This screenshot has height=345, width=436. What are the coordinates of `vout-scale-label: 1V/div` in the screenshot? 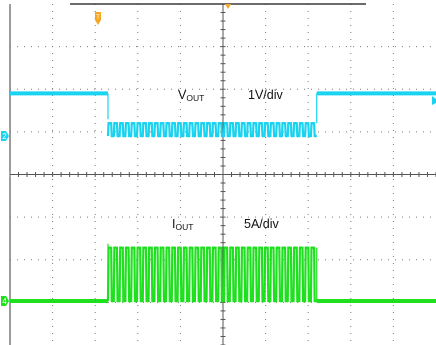 It's located at (265, 95).